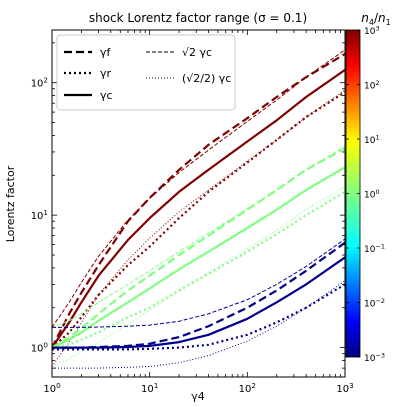 The width and height of the screenshot is (407, 407). Describe the element at coordinates (106, 52) in the screenshot. I see `legend-label: γf` at that location.